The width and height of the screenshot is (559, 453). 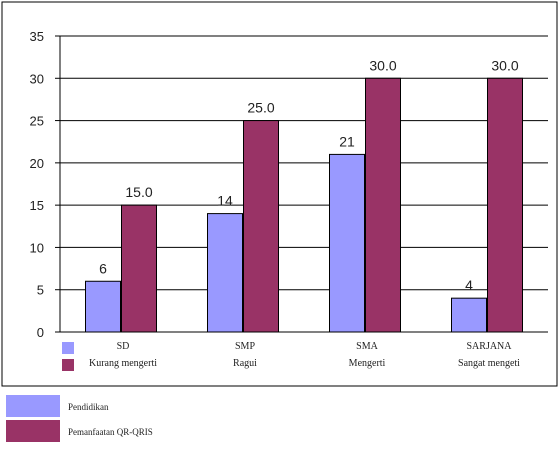 I want to click on y-tick-label: 15, so click(x=37, y=205).